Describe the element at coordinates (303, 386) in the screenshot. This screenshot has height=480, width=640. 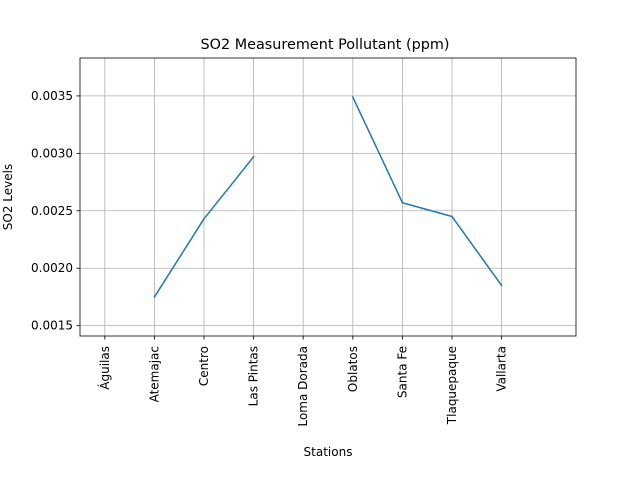
I see `x-tick-label: Loma Dorada` at that location.